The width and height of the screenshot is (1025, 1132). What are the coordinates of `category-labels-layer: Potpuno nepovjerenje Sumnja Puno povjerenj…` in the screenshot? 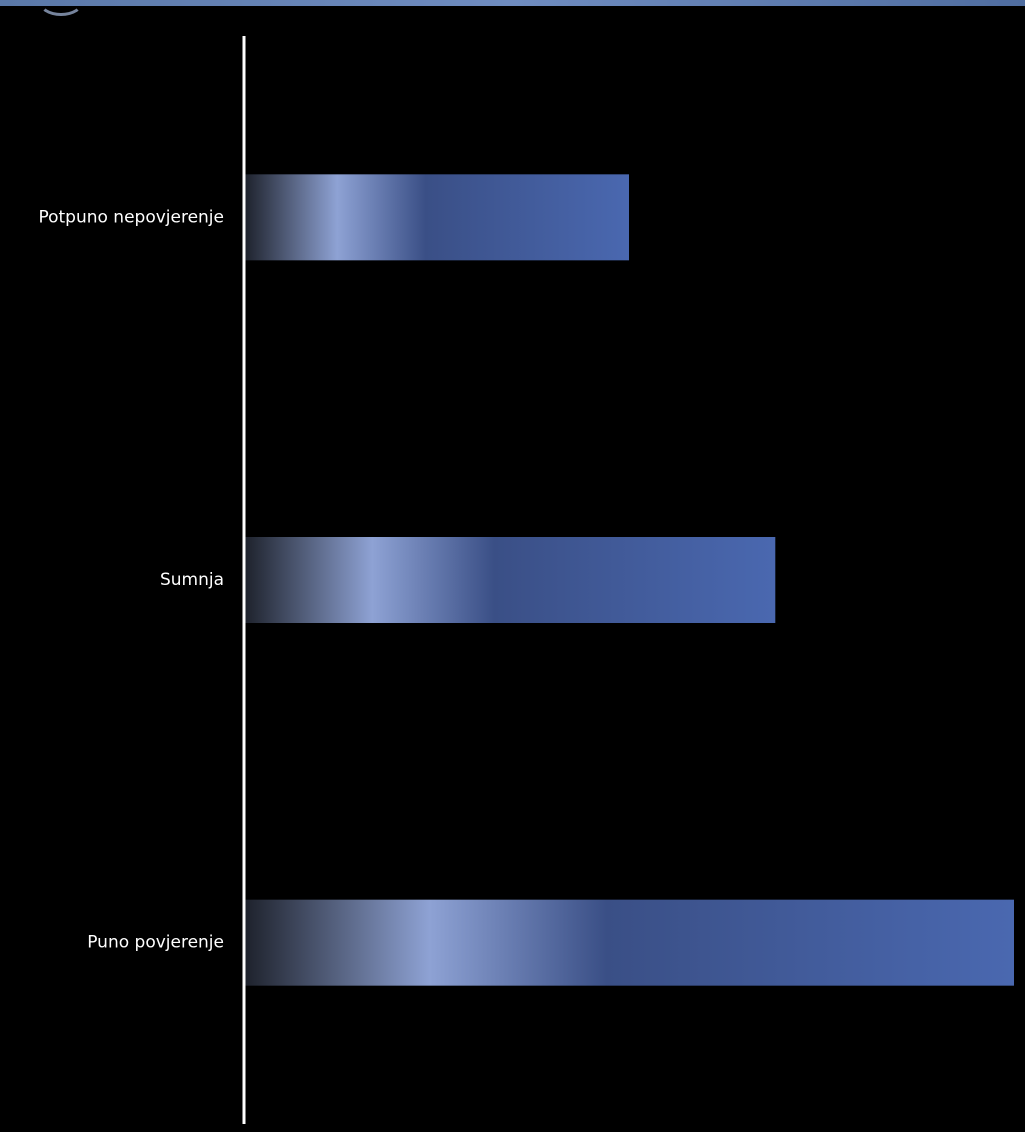 It's located at (131, 579).